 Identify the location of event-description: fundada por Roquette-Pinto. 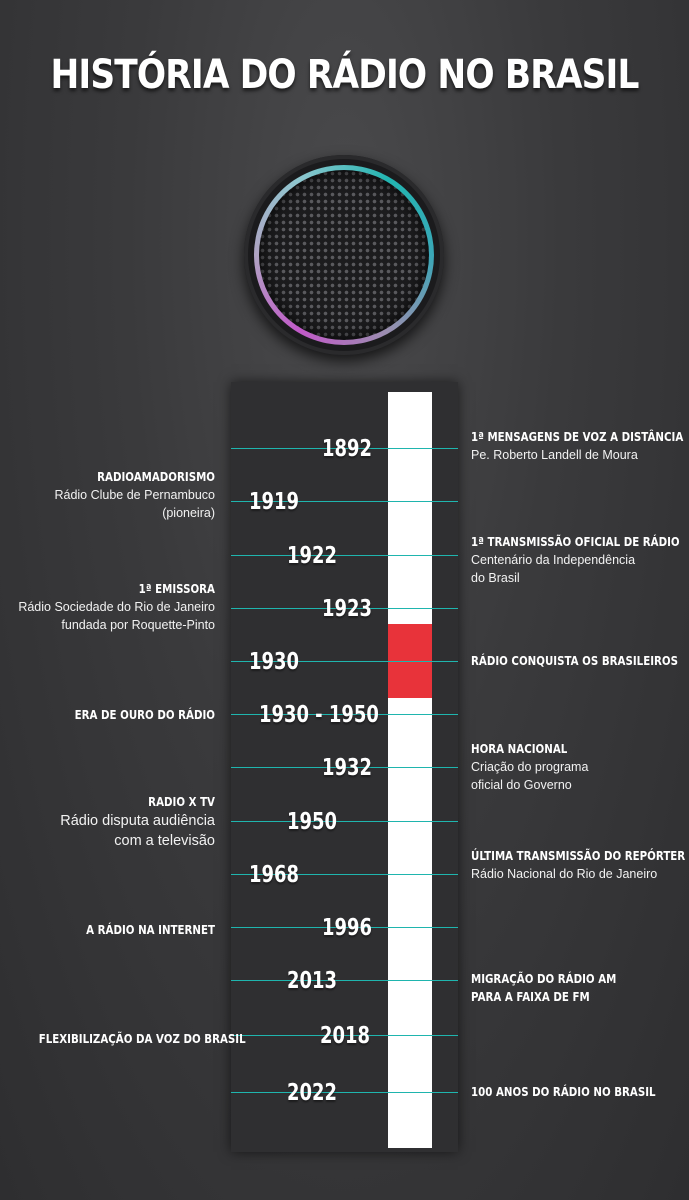
(138, 625).